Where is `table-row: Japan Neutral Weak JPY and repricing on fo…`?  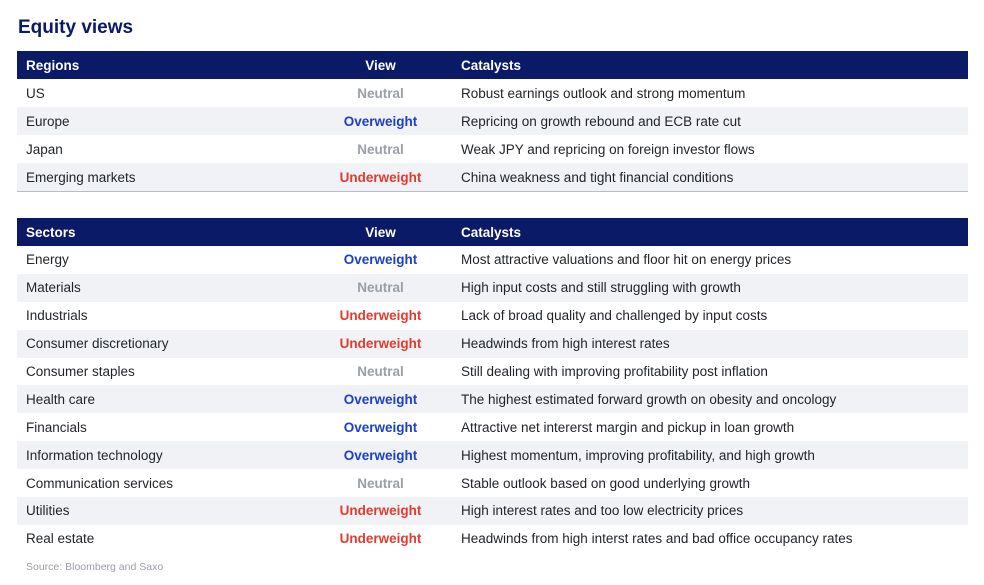 table-row: Japan Neutral Weak JPY and repricing on fo… is located at coordinates (492, 149).